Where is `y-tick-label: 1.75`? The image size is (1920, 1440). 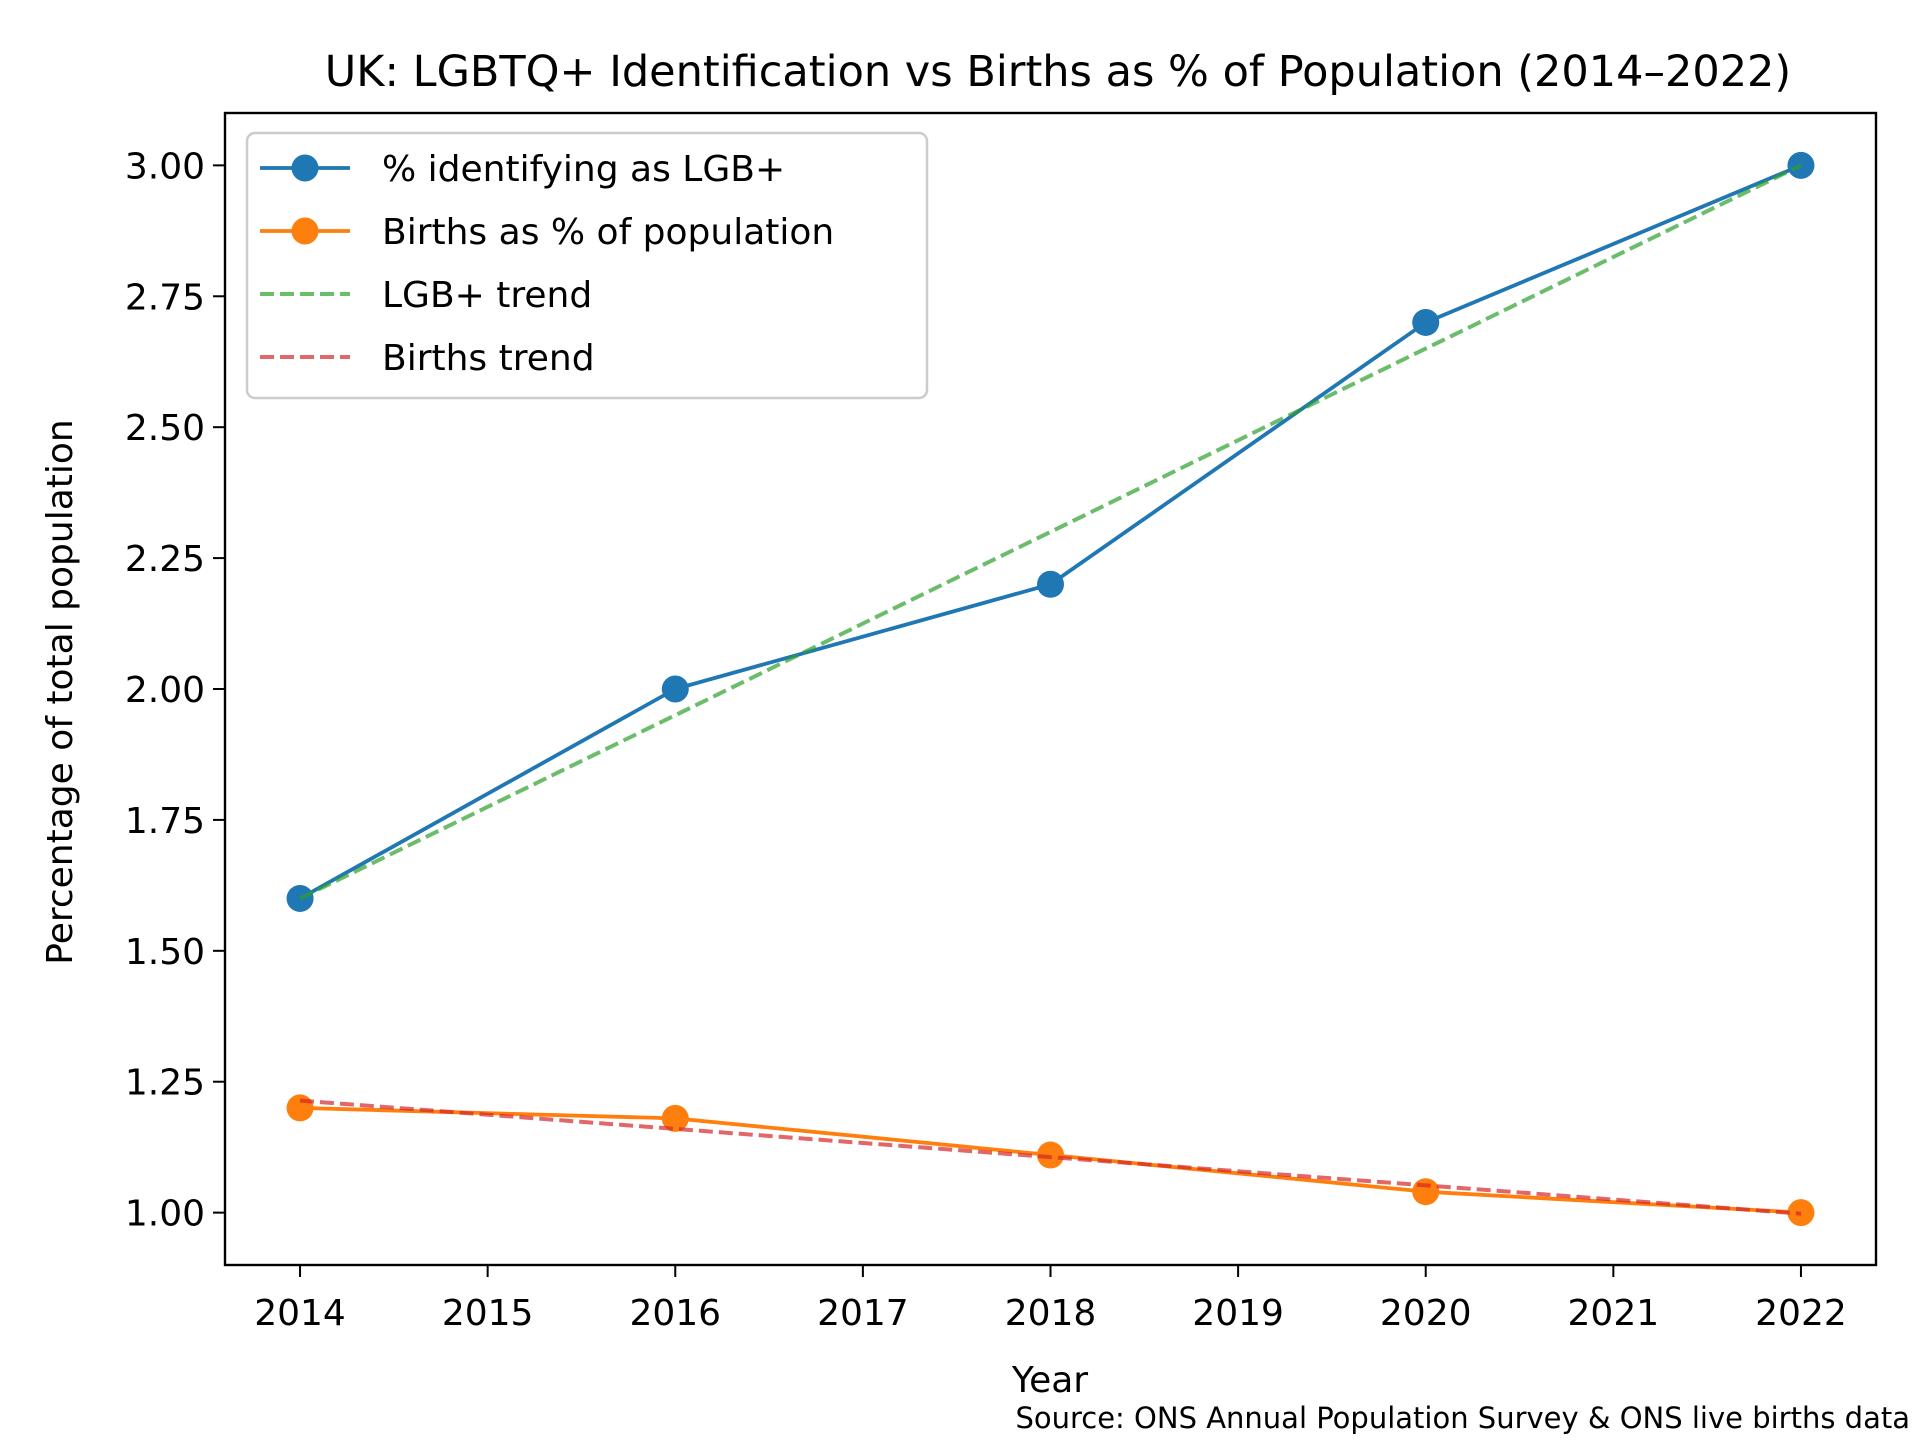 y-tick-label: 1.75 is located at coordinates (165, 821).